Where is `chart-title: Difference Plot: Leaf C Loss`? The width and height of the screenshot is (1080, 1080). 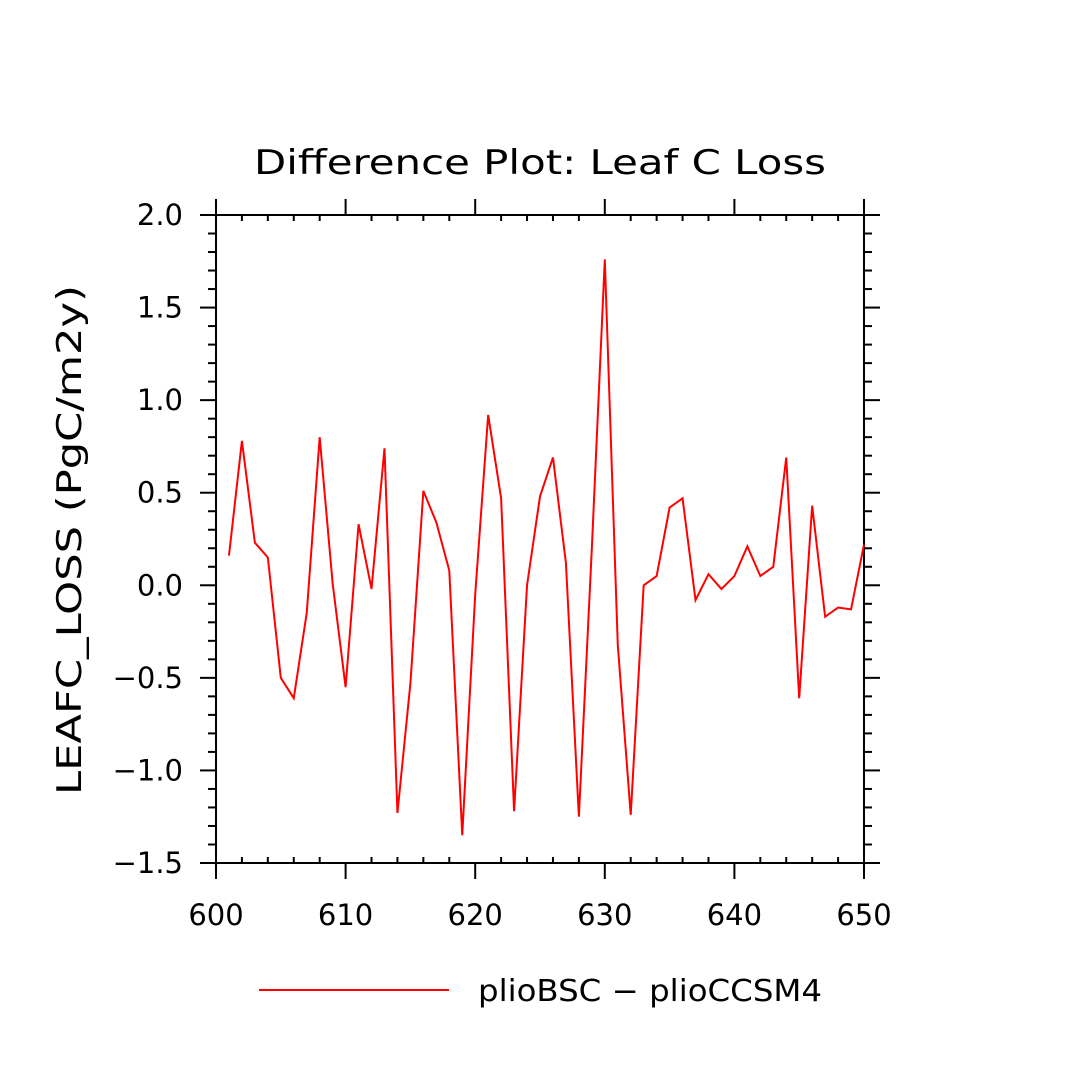
chart-title: Difference Plot: Leaf C Loss is located at coordinates (540, 163).